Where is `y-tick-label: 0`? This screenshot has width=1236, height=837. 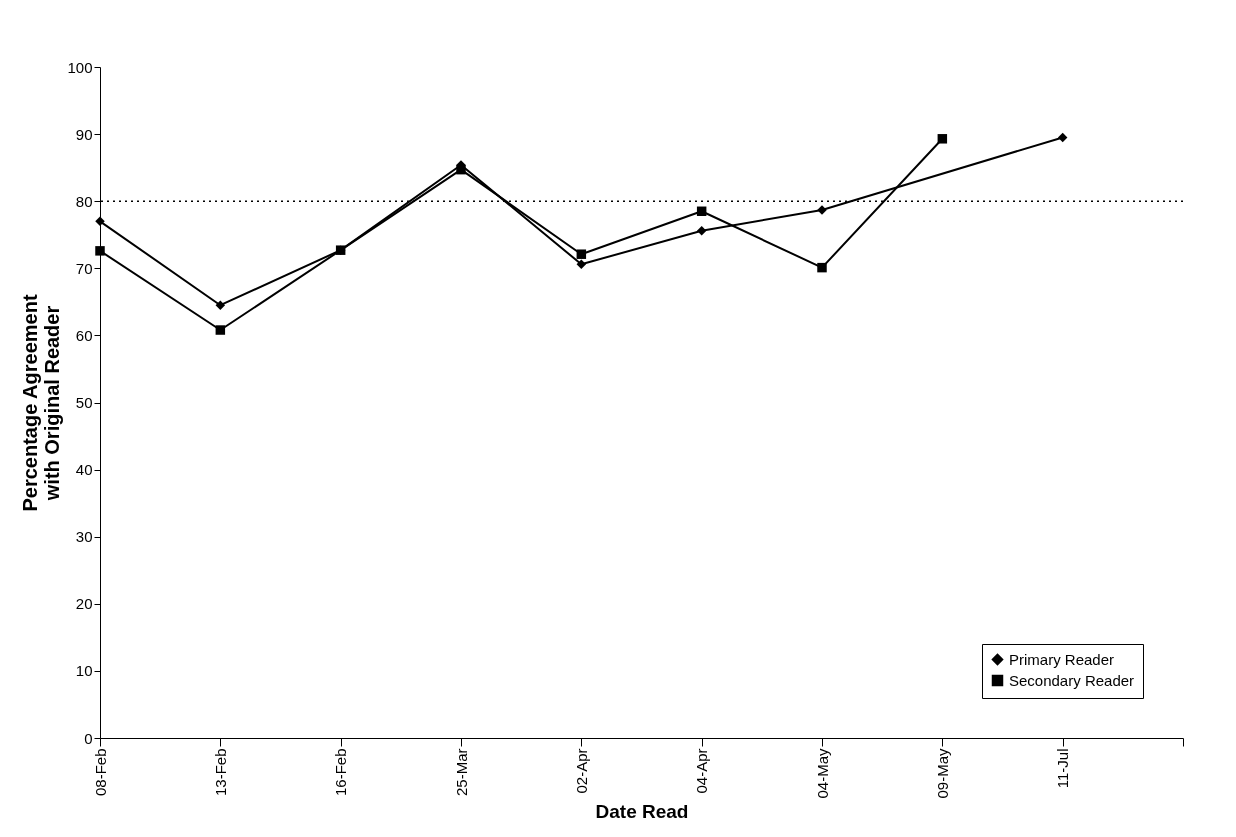
y-tick-label: 0 is located at coordinates (88, 738).